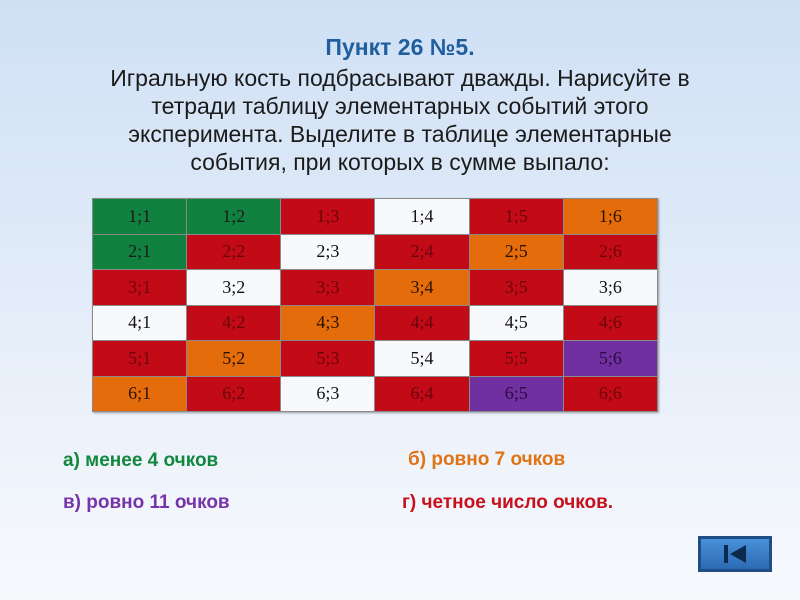 The width and height of the screenshot is (800, 600). Describe the element at coordinates (139, 322) in the screenshot. I see `table-cell: 4;1` at that location.